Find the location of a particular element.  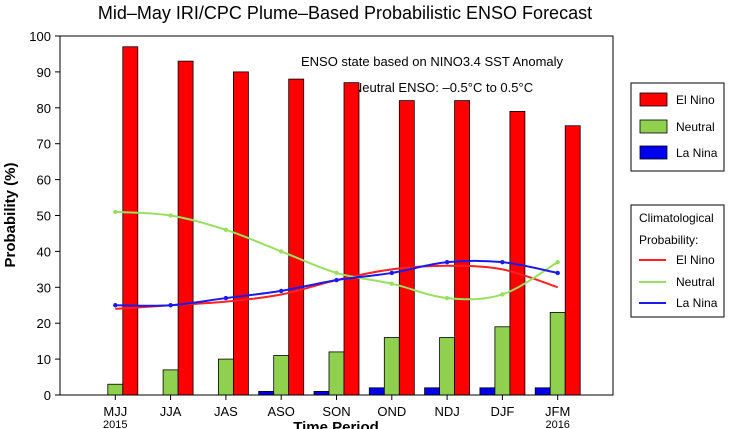

x-tick-label: MJJ is located at coordinates (115, 411).